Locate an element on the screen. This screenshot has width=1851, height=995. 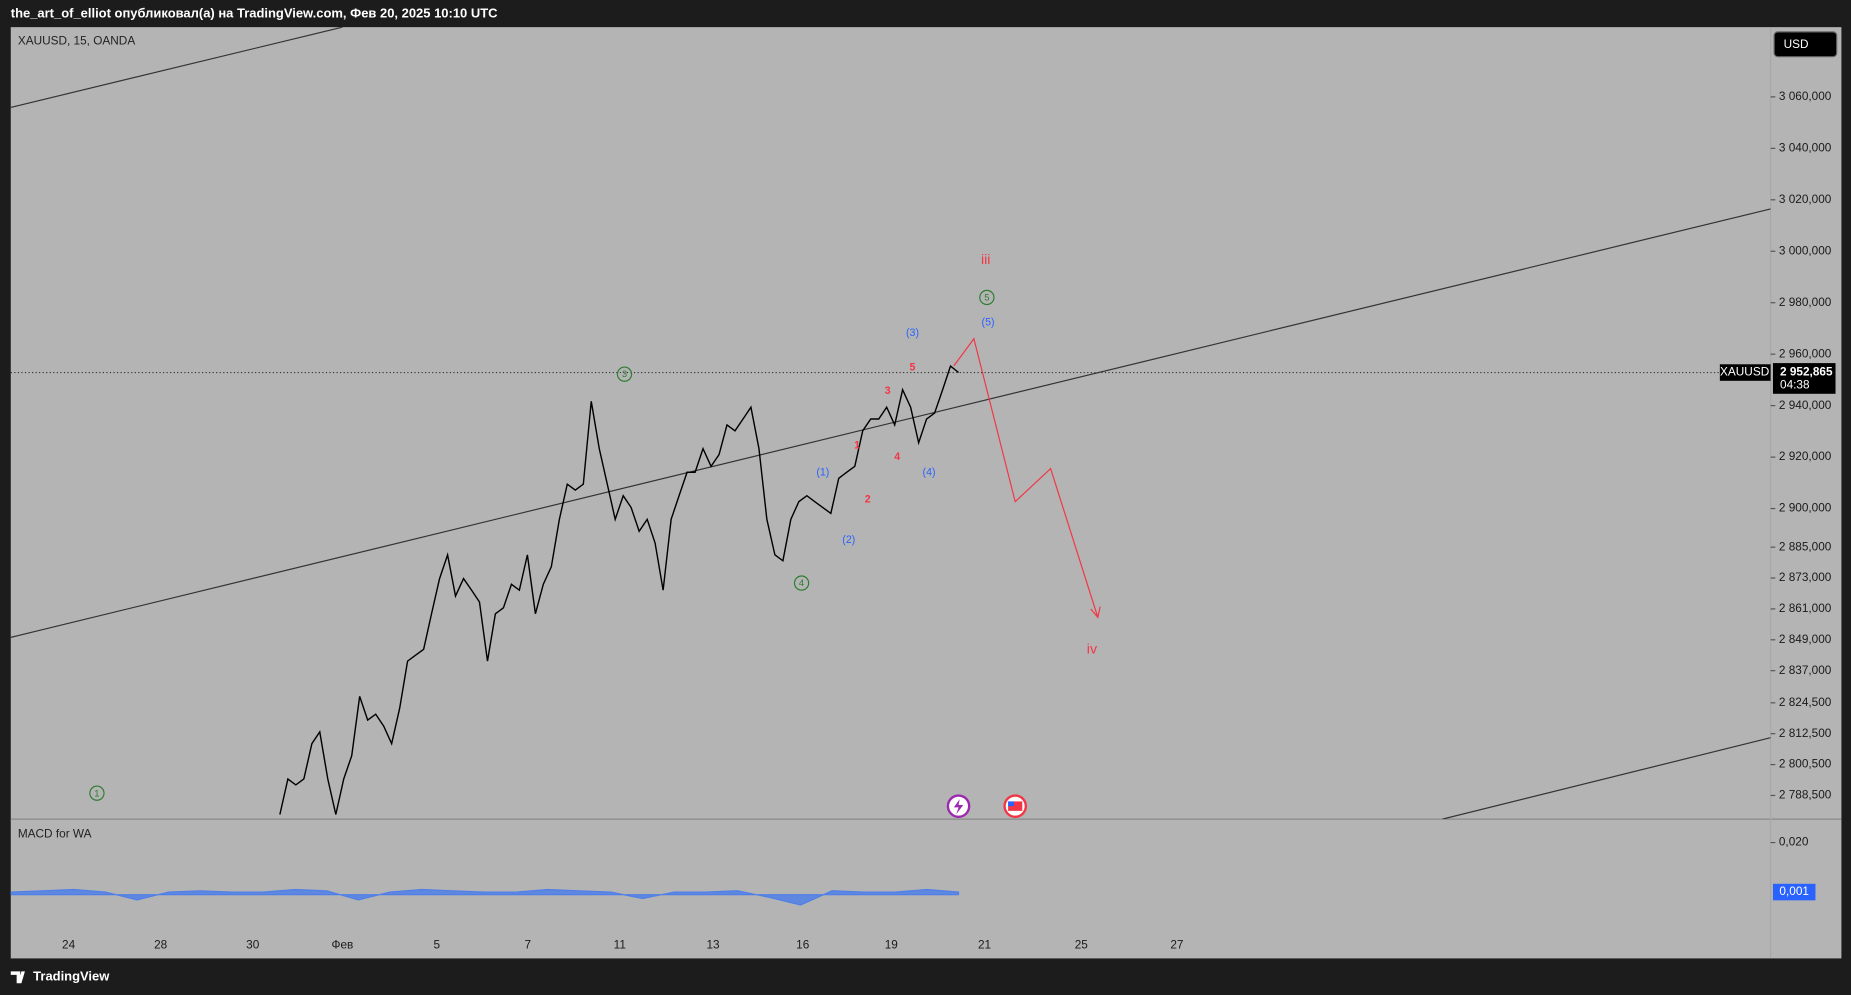
x-tick-label: Фев is located at coordinates (343, 945).